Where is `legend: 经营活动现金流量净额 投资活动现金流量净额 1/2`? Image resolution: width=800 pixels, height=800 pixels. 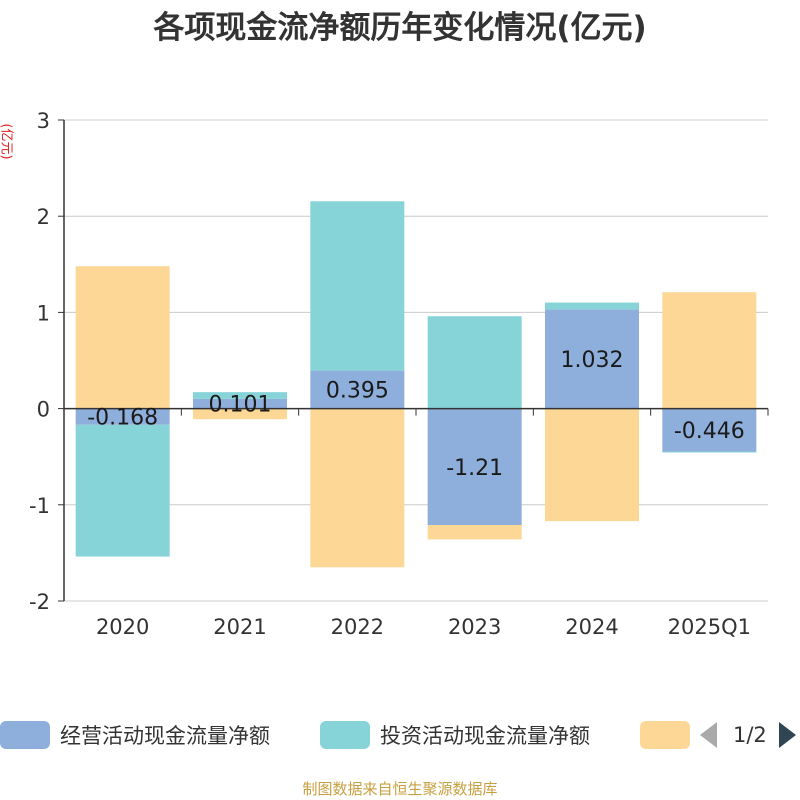
legend: 经营活动现金流量净额 投资活动现金流量净额 1/2 is located at coordinates (400, 735).